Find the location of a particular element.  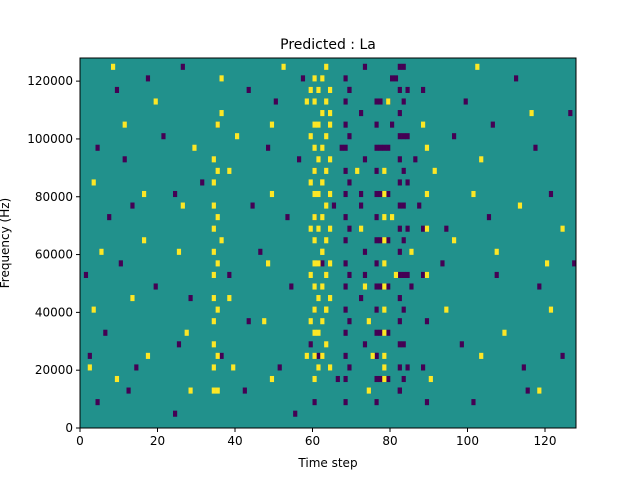

chart-title: Predicted : La is located at coordinates (328, 45).